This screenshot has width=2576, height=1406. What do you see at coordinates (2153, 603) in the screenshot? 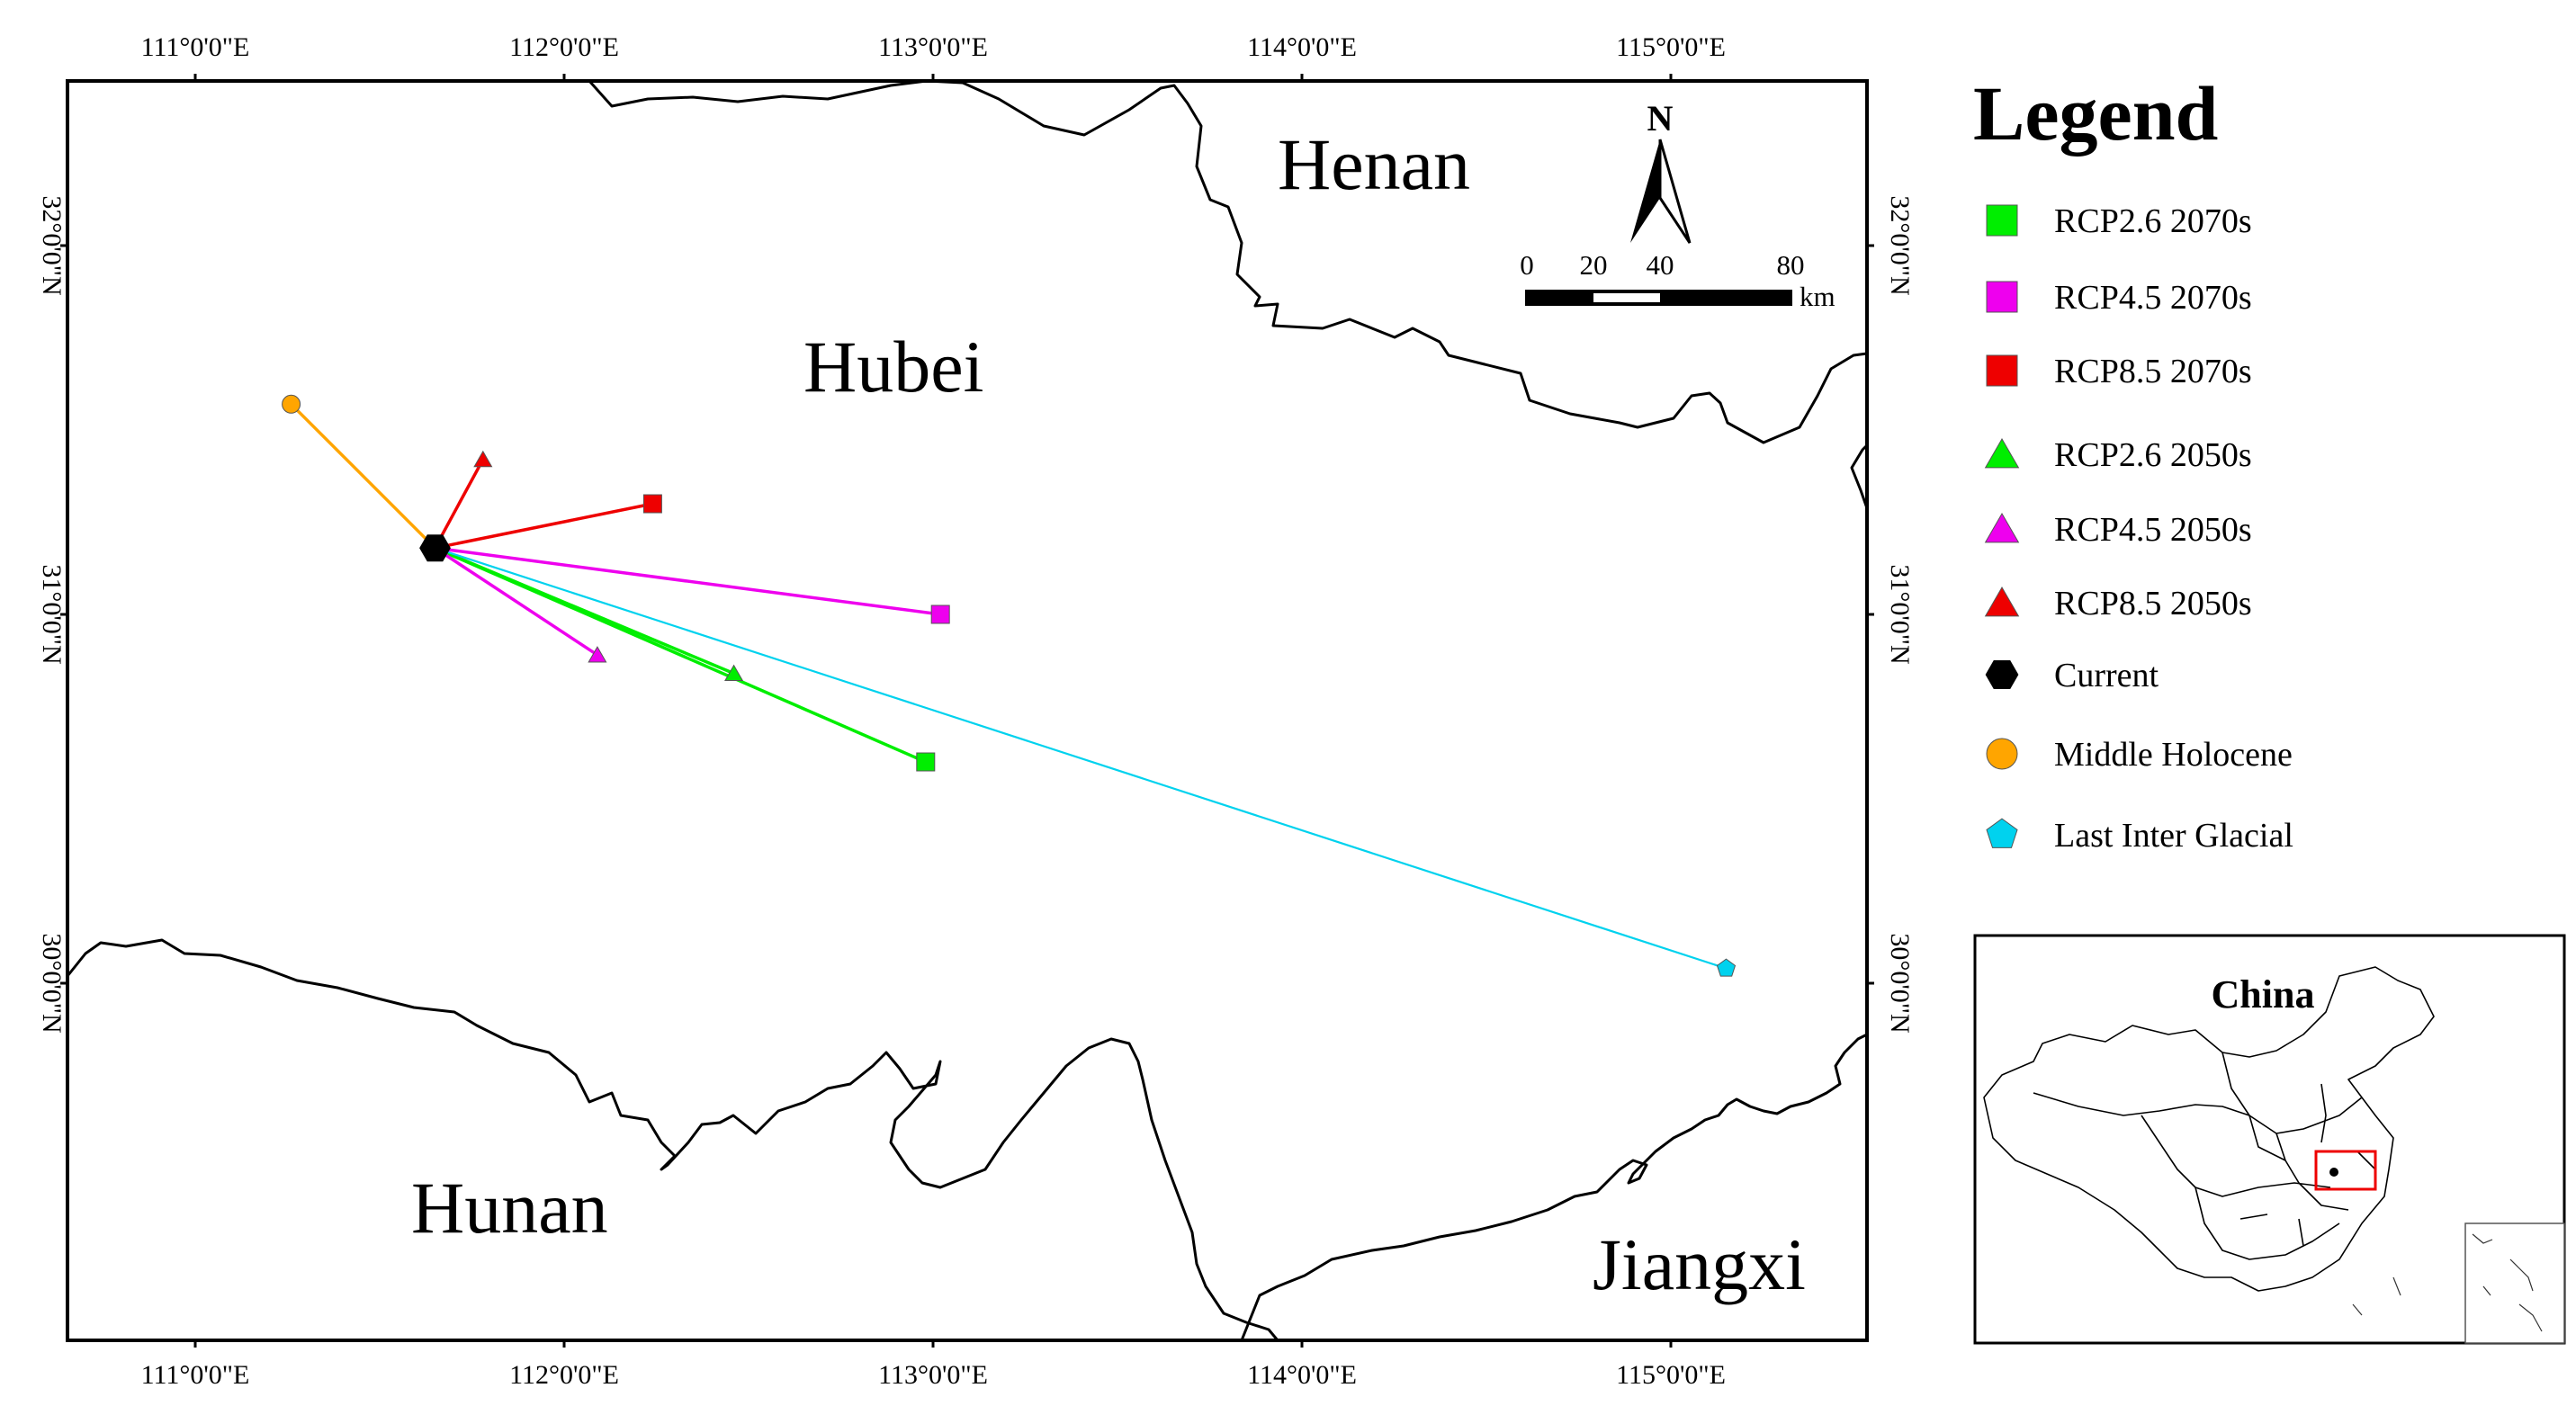
I see `legend-label: RCP8.5 2050s` at bounding box center [2153, 603].